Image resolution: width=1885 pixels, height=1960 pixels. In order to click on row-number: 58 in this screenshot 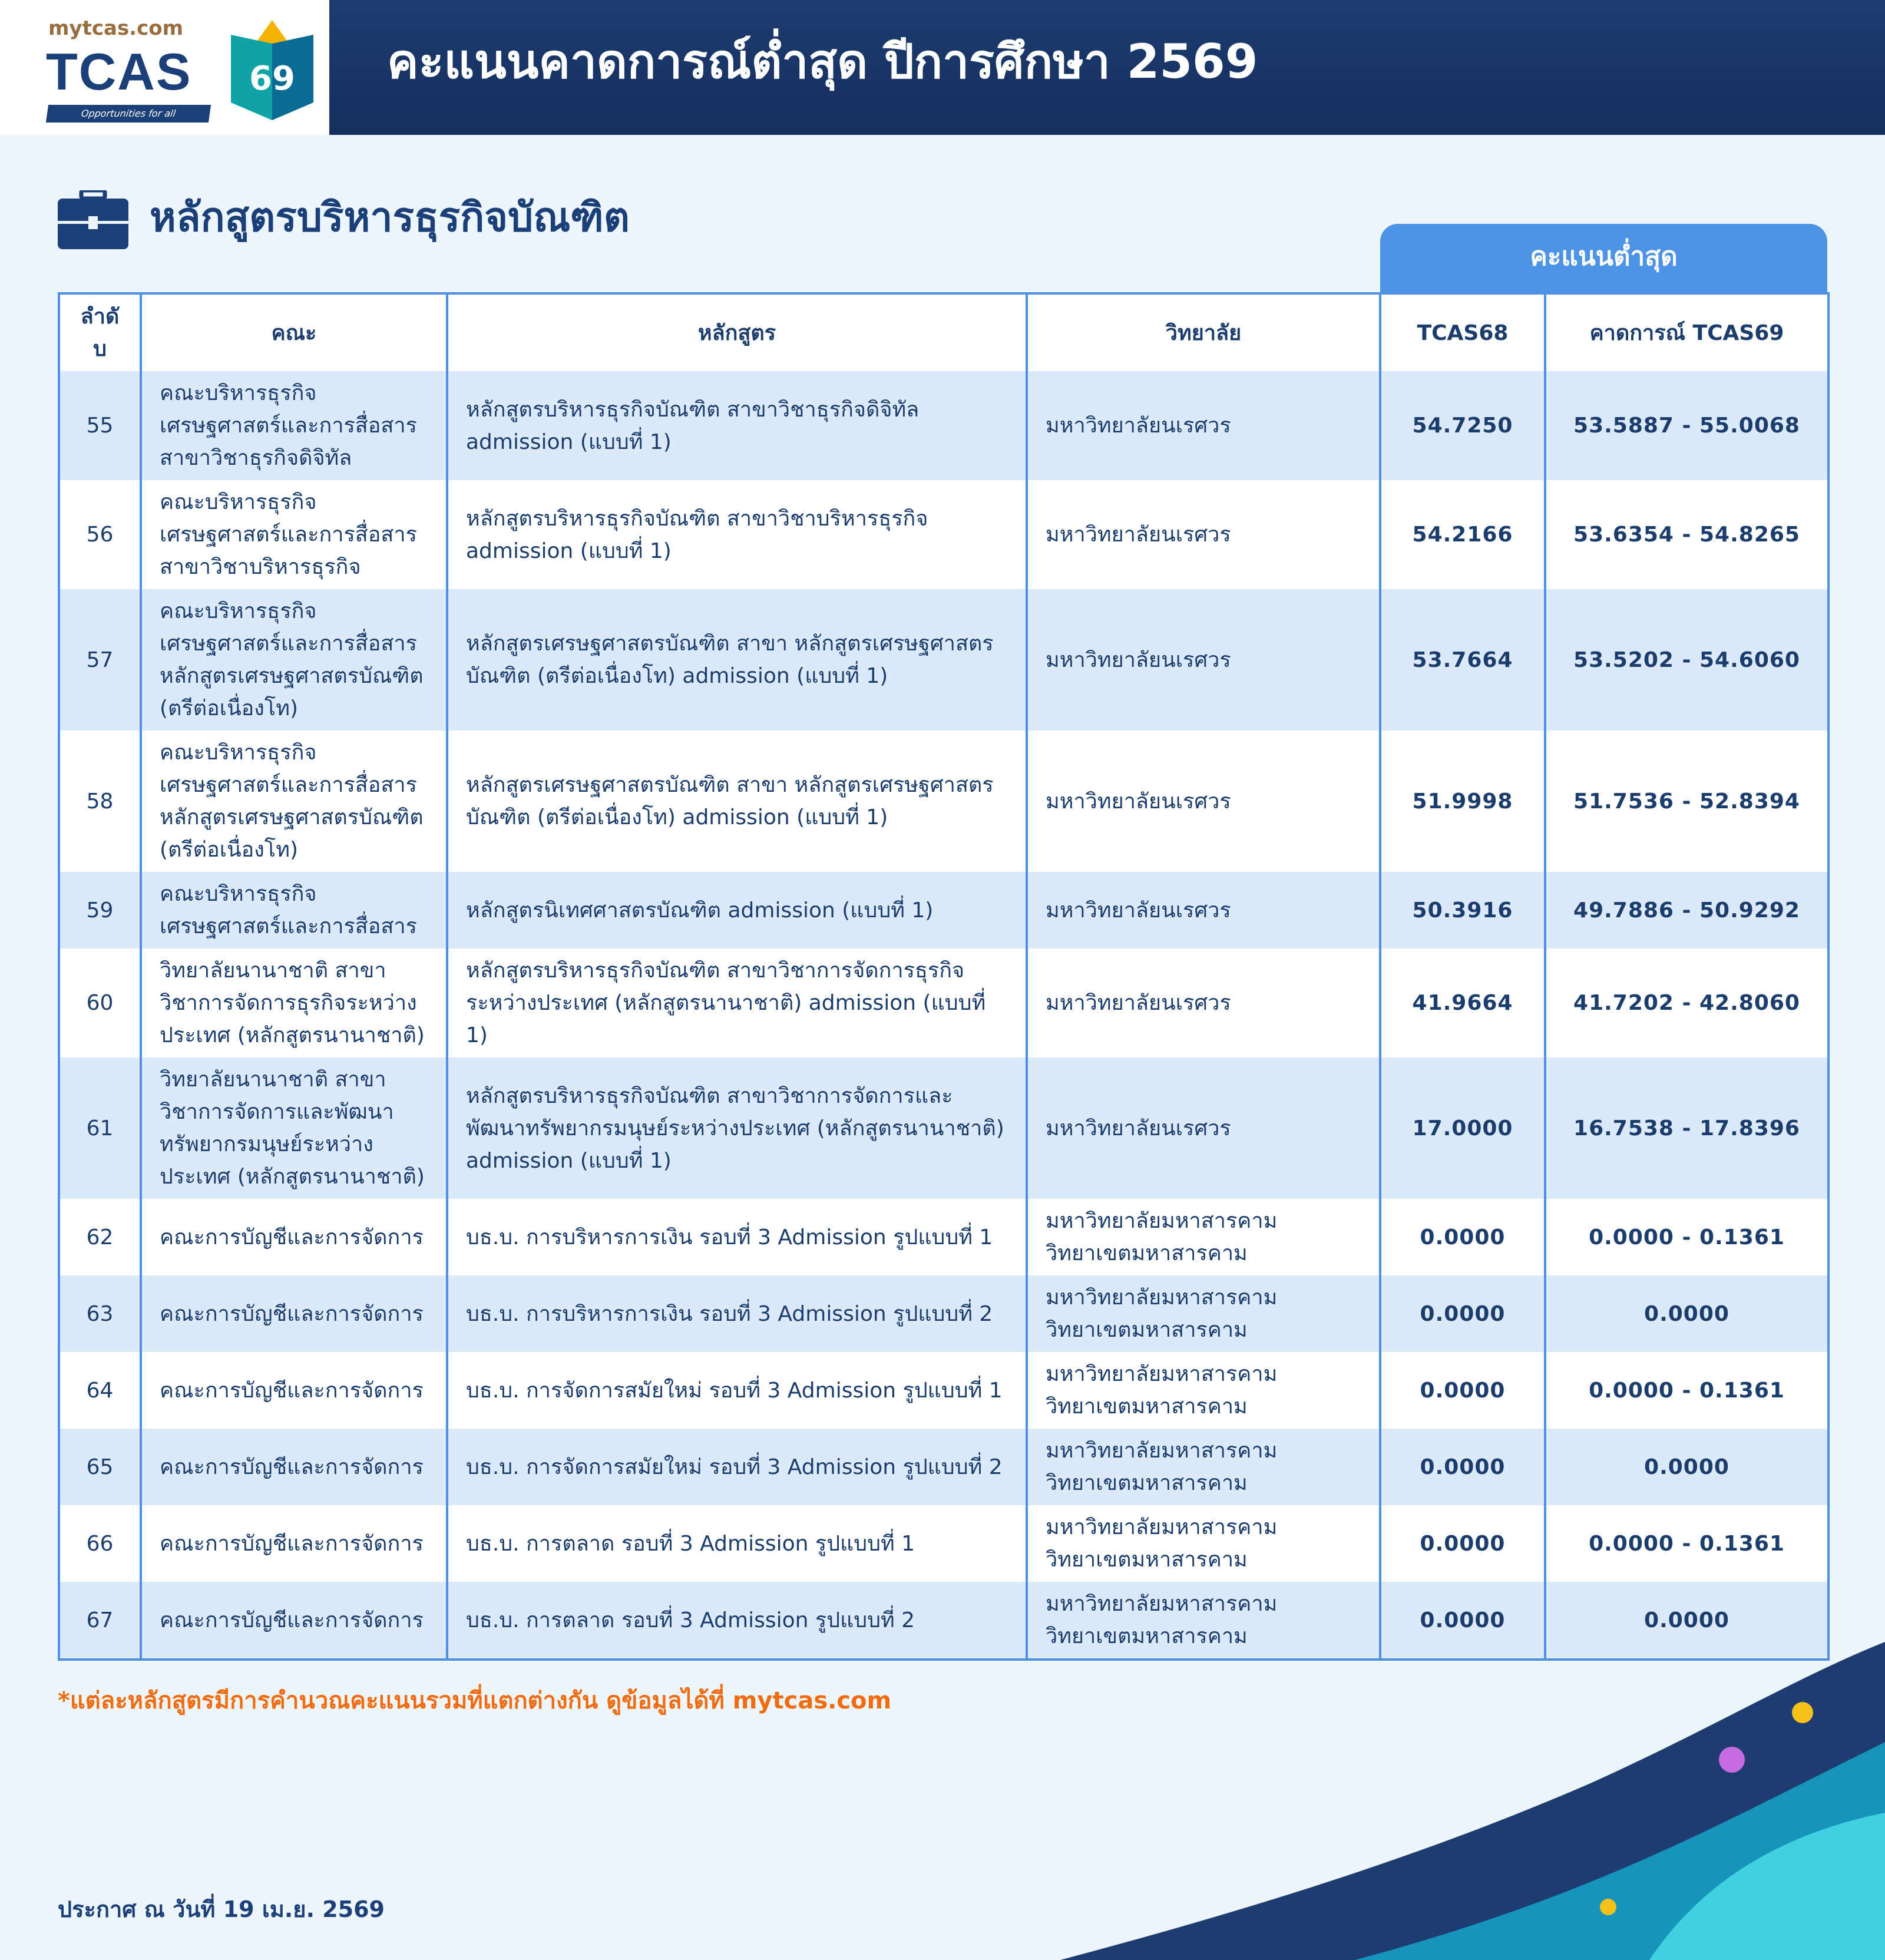, I will do `click(100, 802)`.